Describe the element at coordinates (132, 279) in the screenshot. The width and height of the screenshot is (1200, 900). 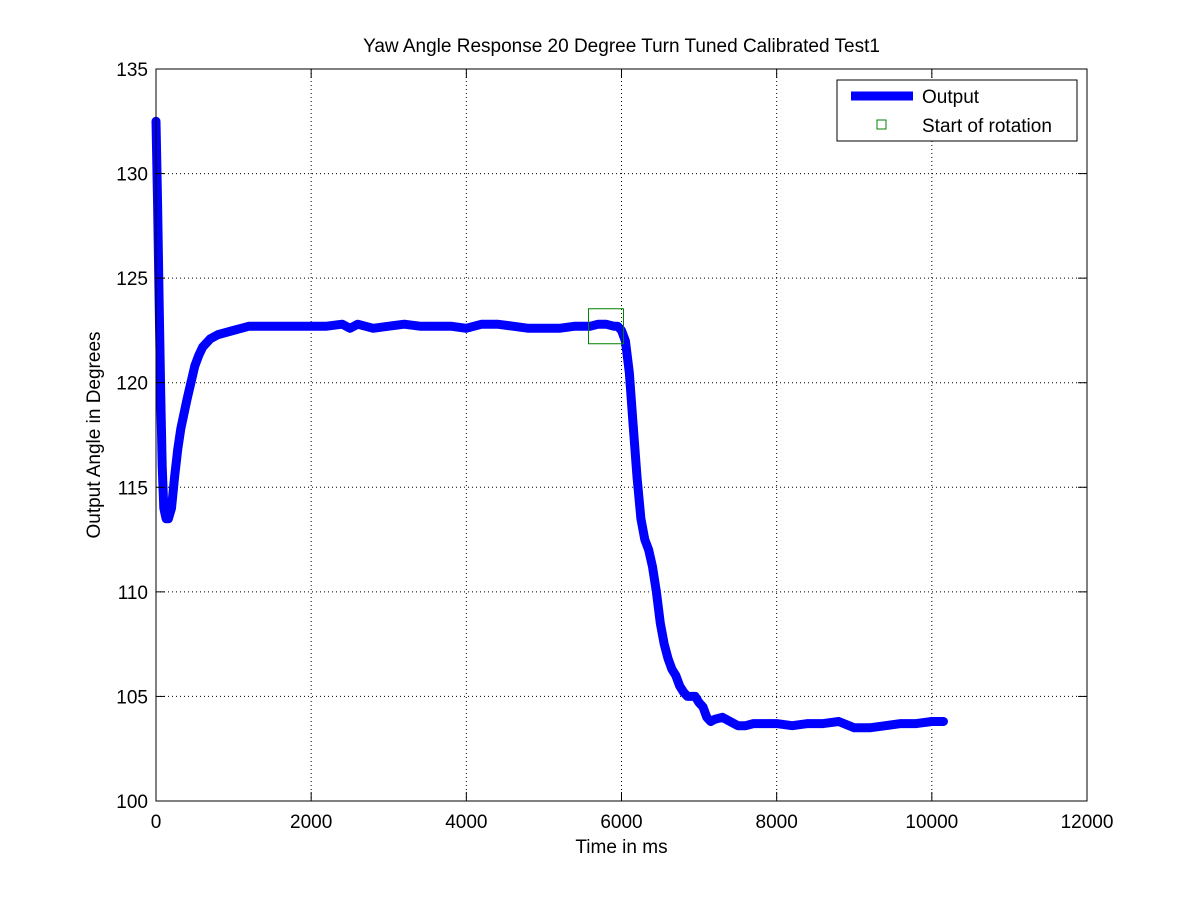
I see `y-tick-label: 125` at that location.